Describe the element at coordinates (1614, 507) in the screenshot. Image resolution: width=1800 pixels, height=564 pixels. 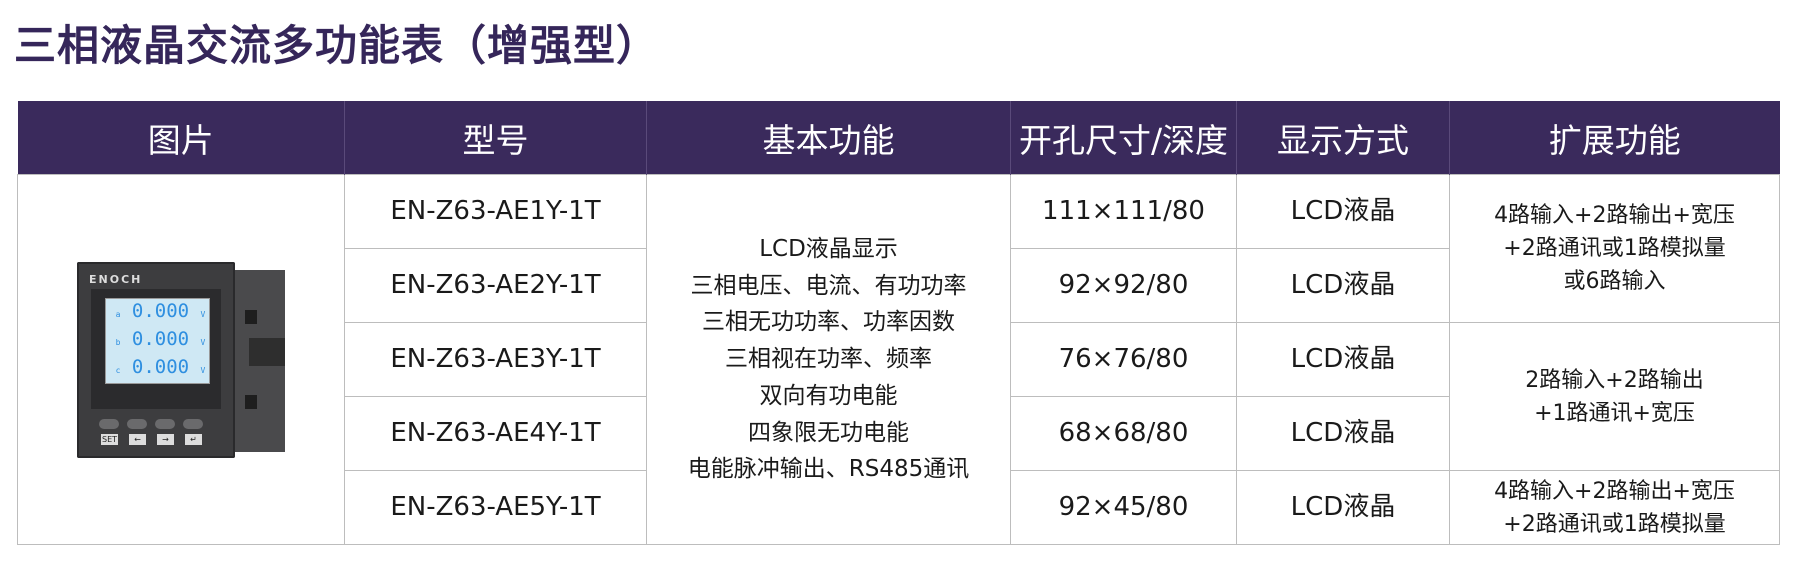
I see `extensions-cell: 4路输入+2路输出+宽压 +2路通讯或1路模拟量` at that location.